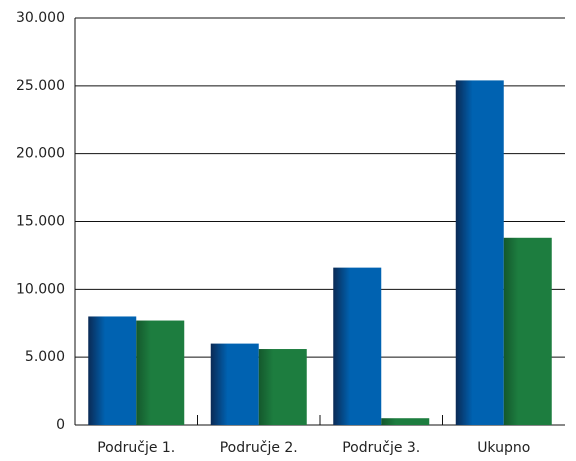 Image resolution: width=576 pixels, height=461 pixels. What do you see at coordinates (503, 448) in the screenshot?
I see `x-tick-label: Ukupno` at bounding box center [503, 448].